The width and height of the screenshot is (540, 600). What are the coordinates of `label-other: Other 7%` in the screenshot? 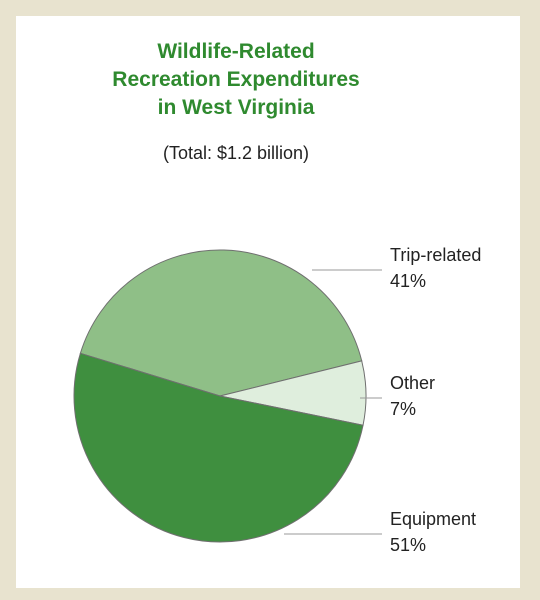 It's located at (412, 396).